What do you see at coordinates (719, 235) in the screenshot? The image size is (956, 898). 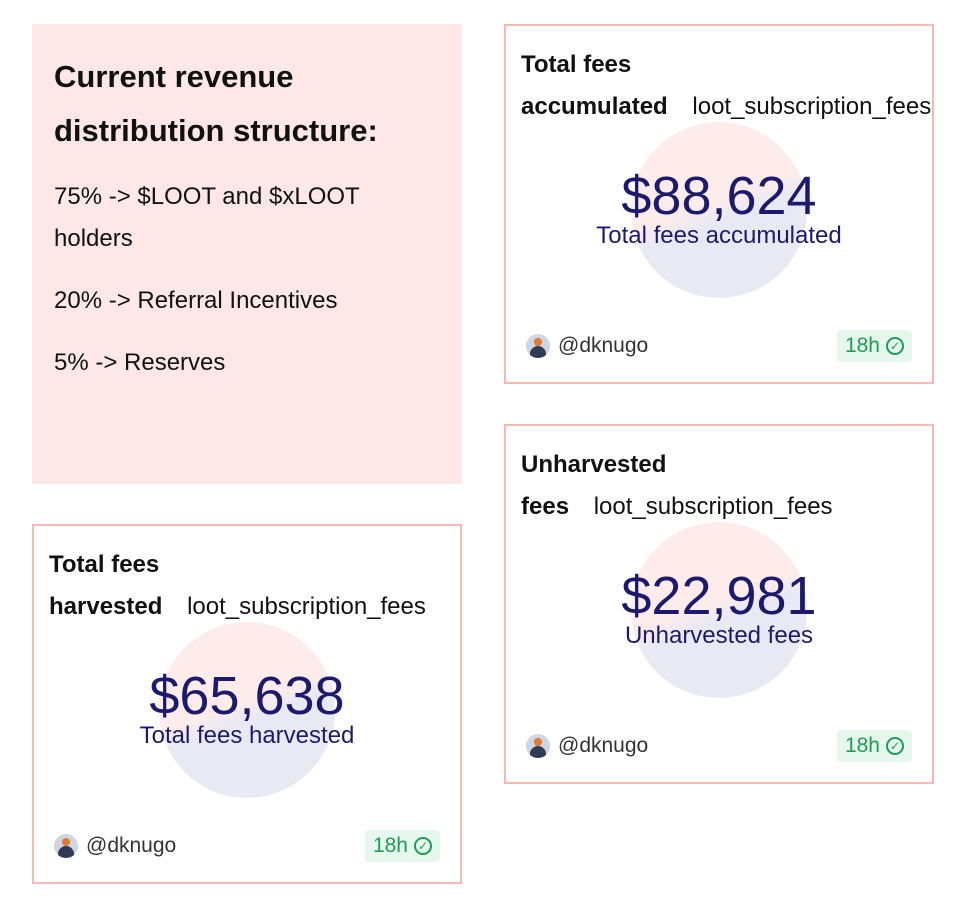 I see `counter-caption: Total fees accumulated` at bounding box center [719, 235].